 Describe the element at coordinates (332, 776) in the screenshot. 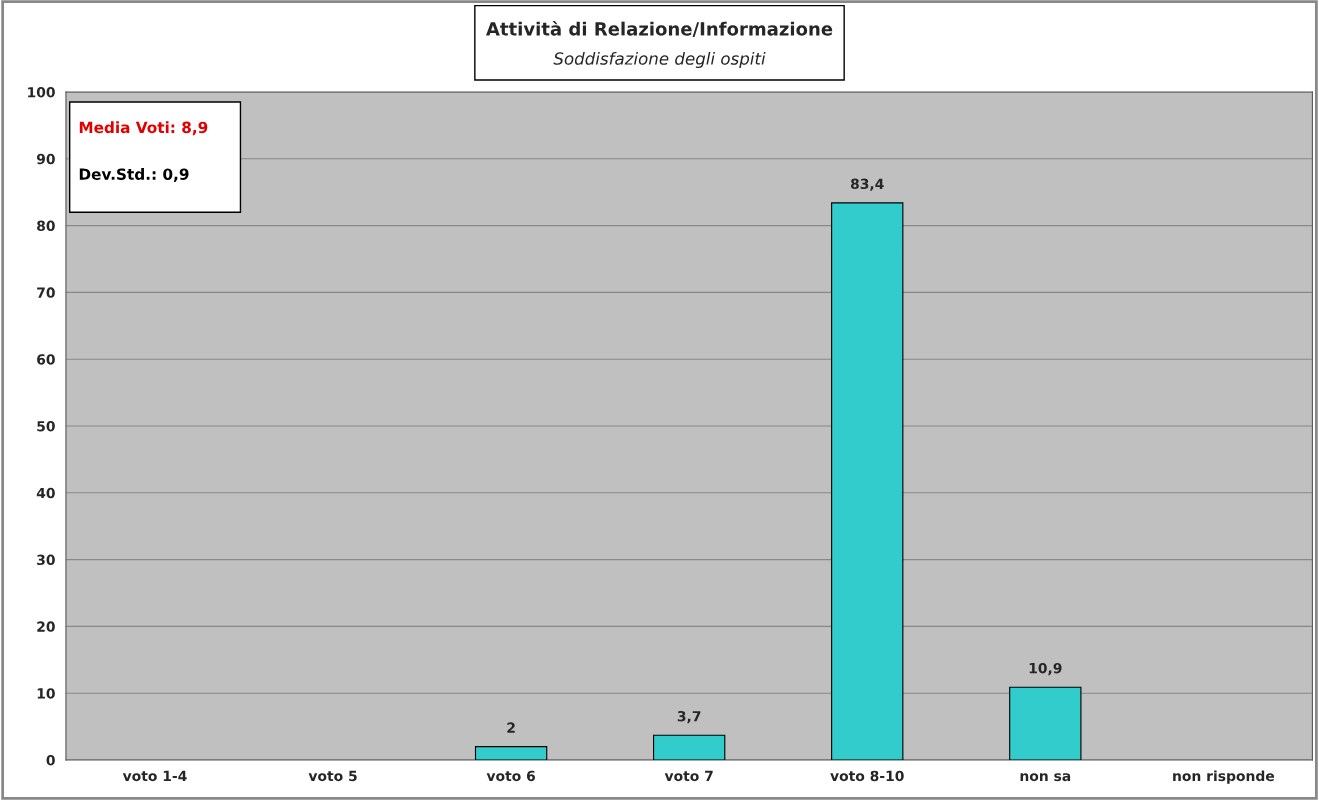

I see `x-tick-label: voto 5` at that location.